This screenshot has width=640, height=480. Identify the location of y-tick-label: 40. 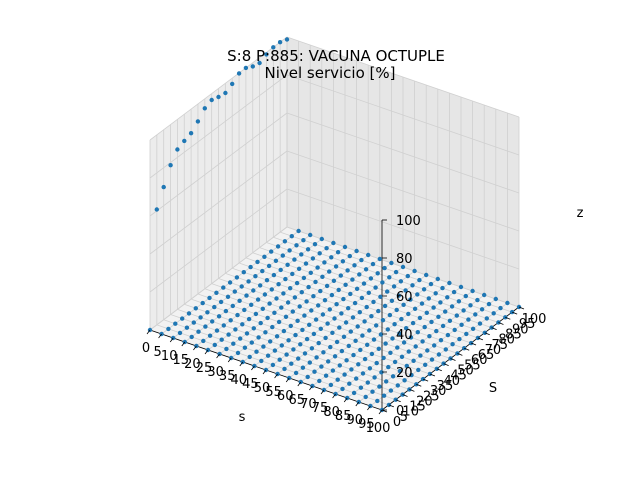
(452, 381).